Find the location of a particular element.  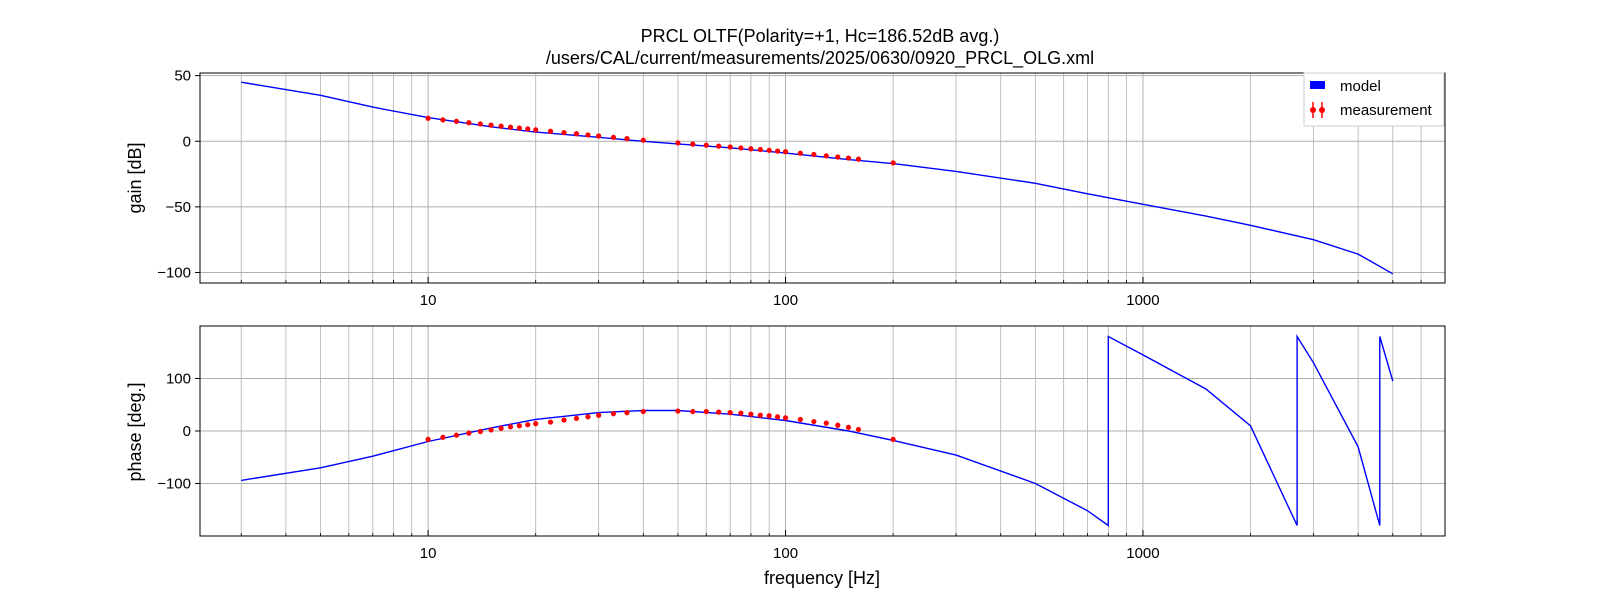

legend: model measurement is located at coordinates (1374, 99).